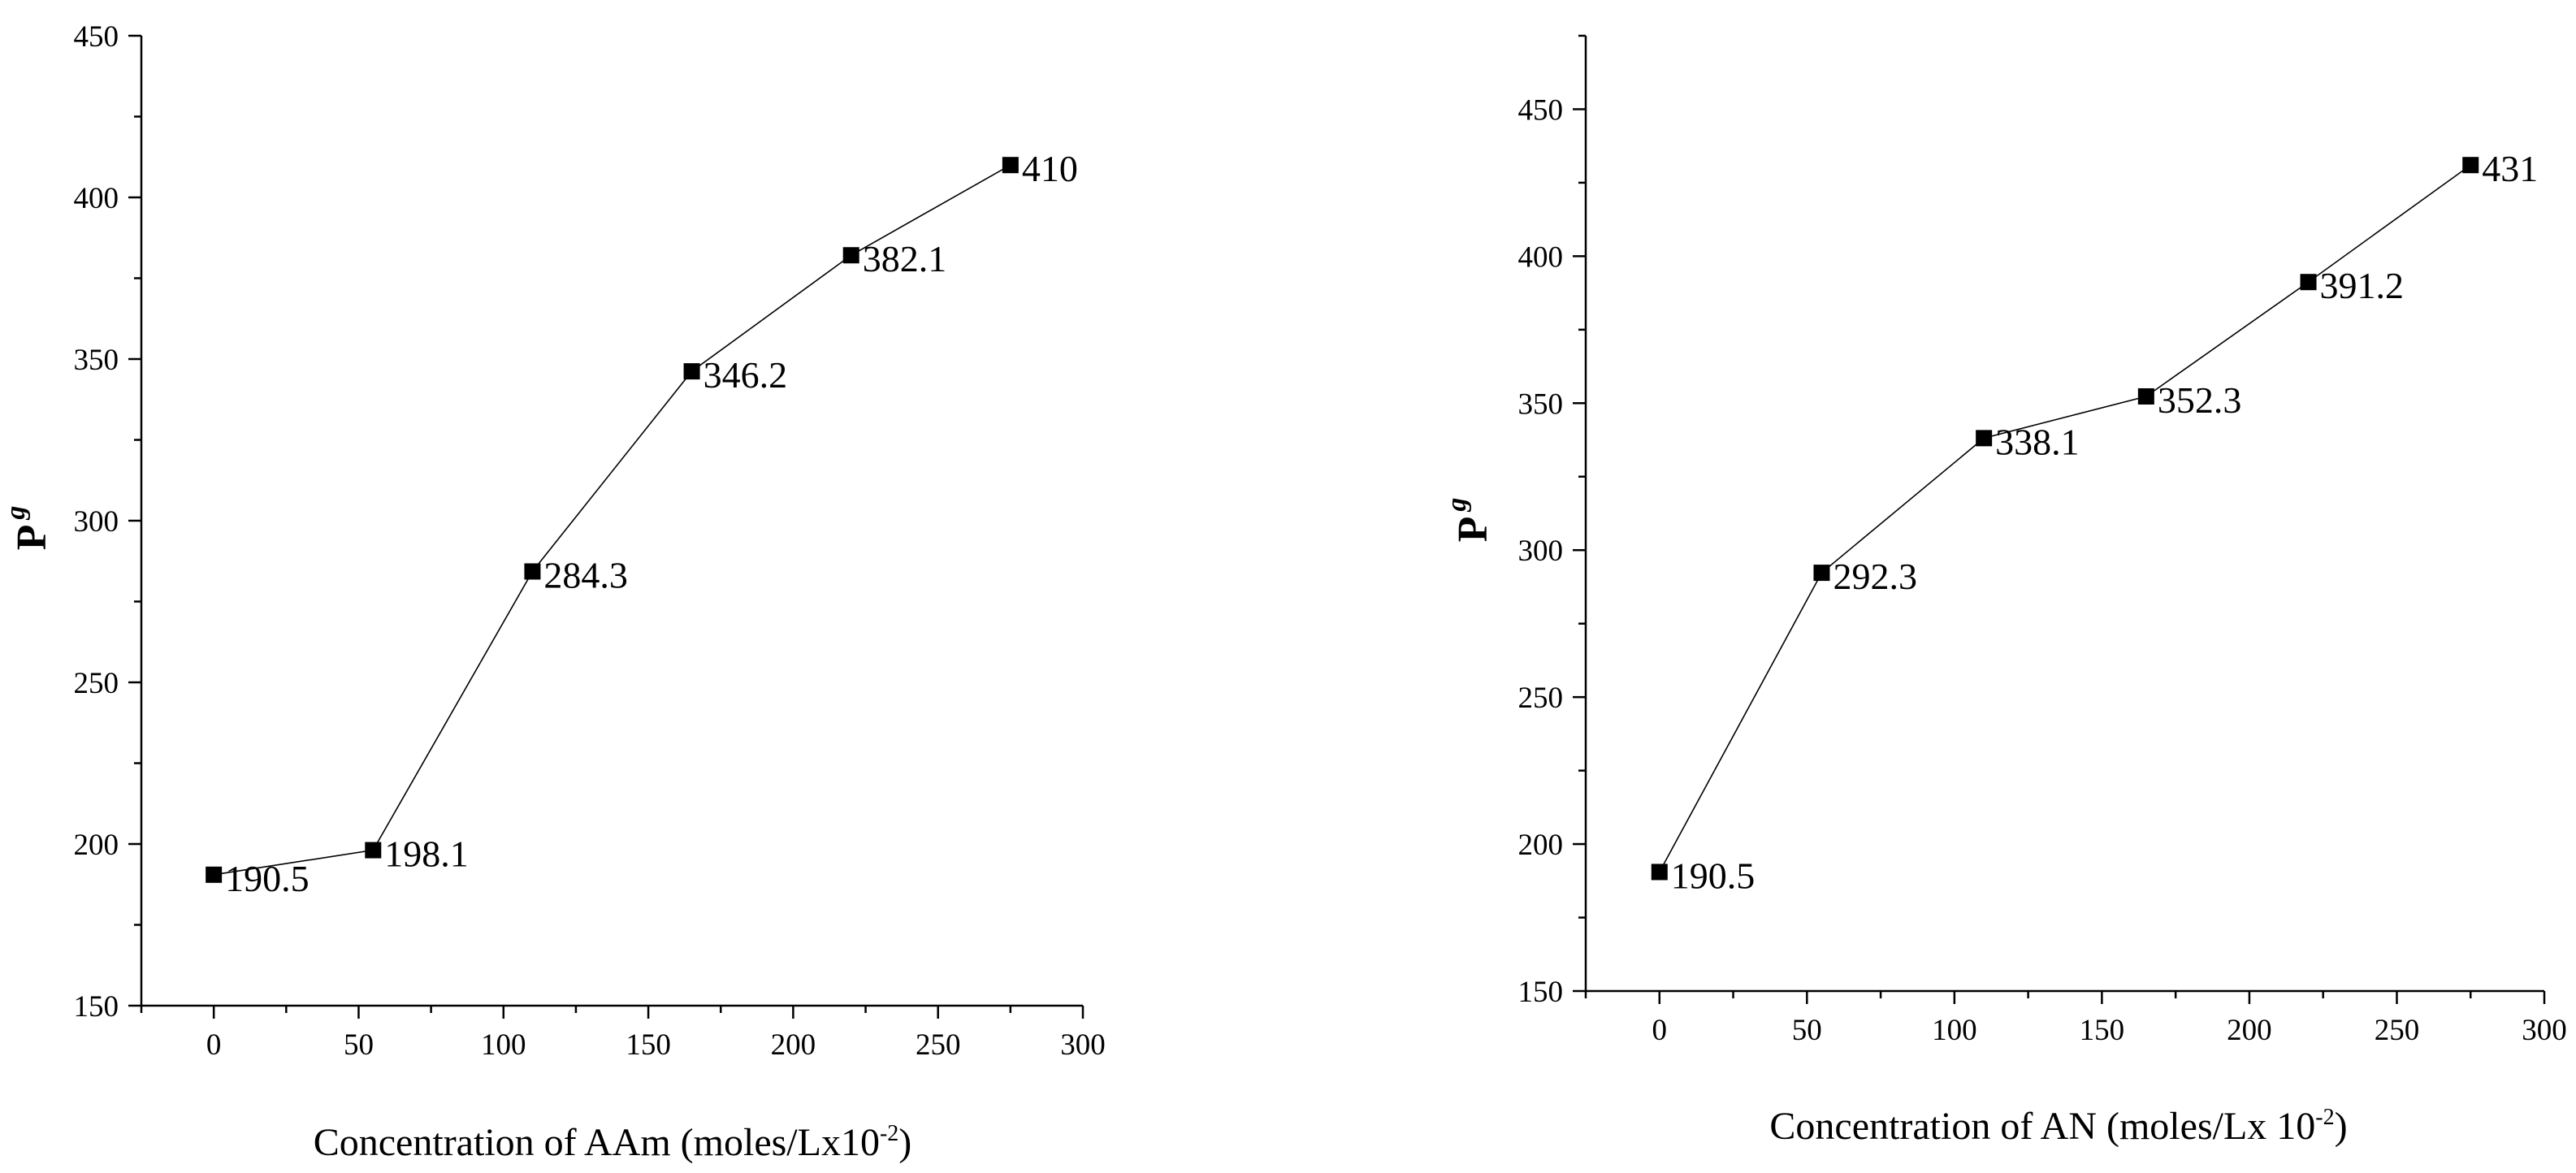  What do you see at coordinates (905, 258) in the screenshot?
I see `data-label: 382.1` at bounding box center [905, 258].